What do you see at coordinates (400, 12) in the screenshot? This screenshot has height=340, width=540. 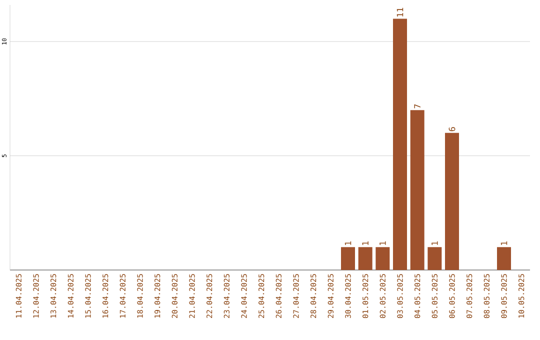 I see `data-label: 11` at bounding box center [400, 12].